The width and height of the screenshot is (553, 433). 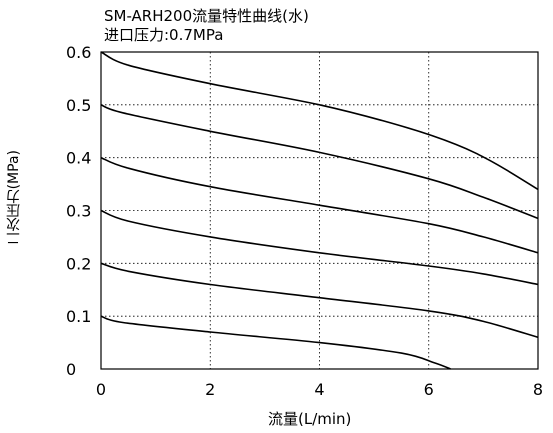 What do you see at coordinates (101, 389) in the screenshot?
I see `x-tick-label-0: 0` at bounding box center [101, 389].